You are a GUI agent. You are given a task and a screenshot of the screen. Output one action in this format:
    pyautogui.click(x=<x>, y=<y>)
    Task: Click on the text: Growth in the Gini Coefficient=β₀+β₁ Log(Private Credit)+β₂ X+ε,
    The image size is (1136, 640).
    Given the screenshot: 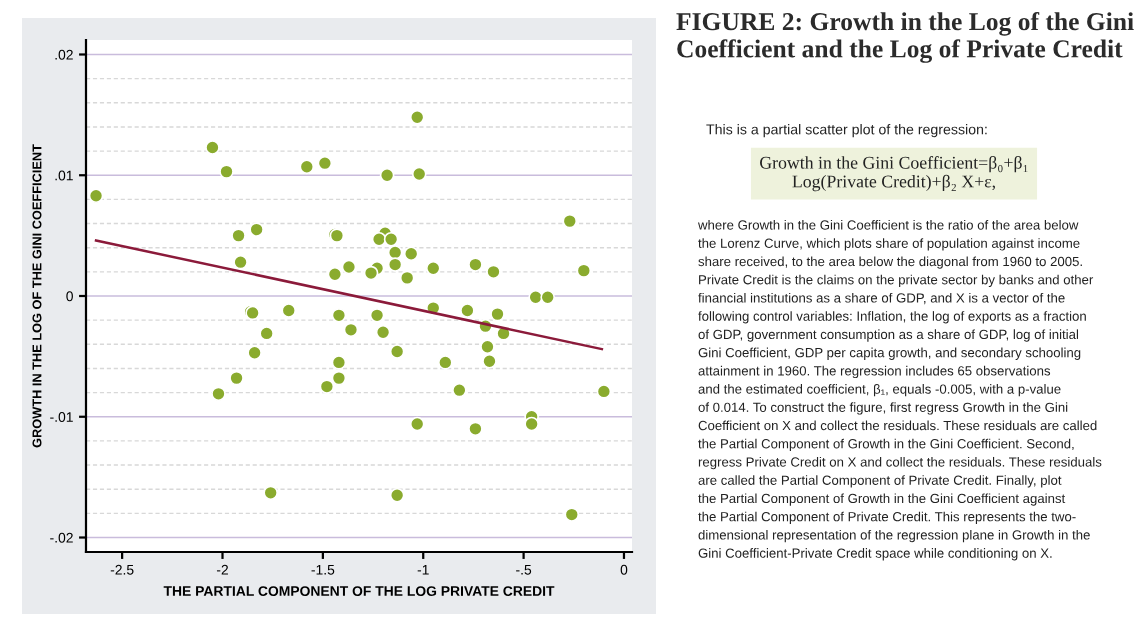 What is the action you would take?
    pyautogui.click(x=894, y=174)
    